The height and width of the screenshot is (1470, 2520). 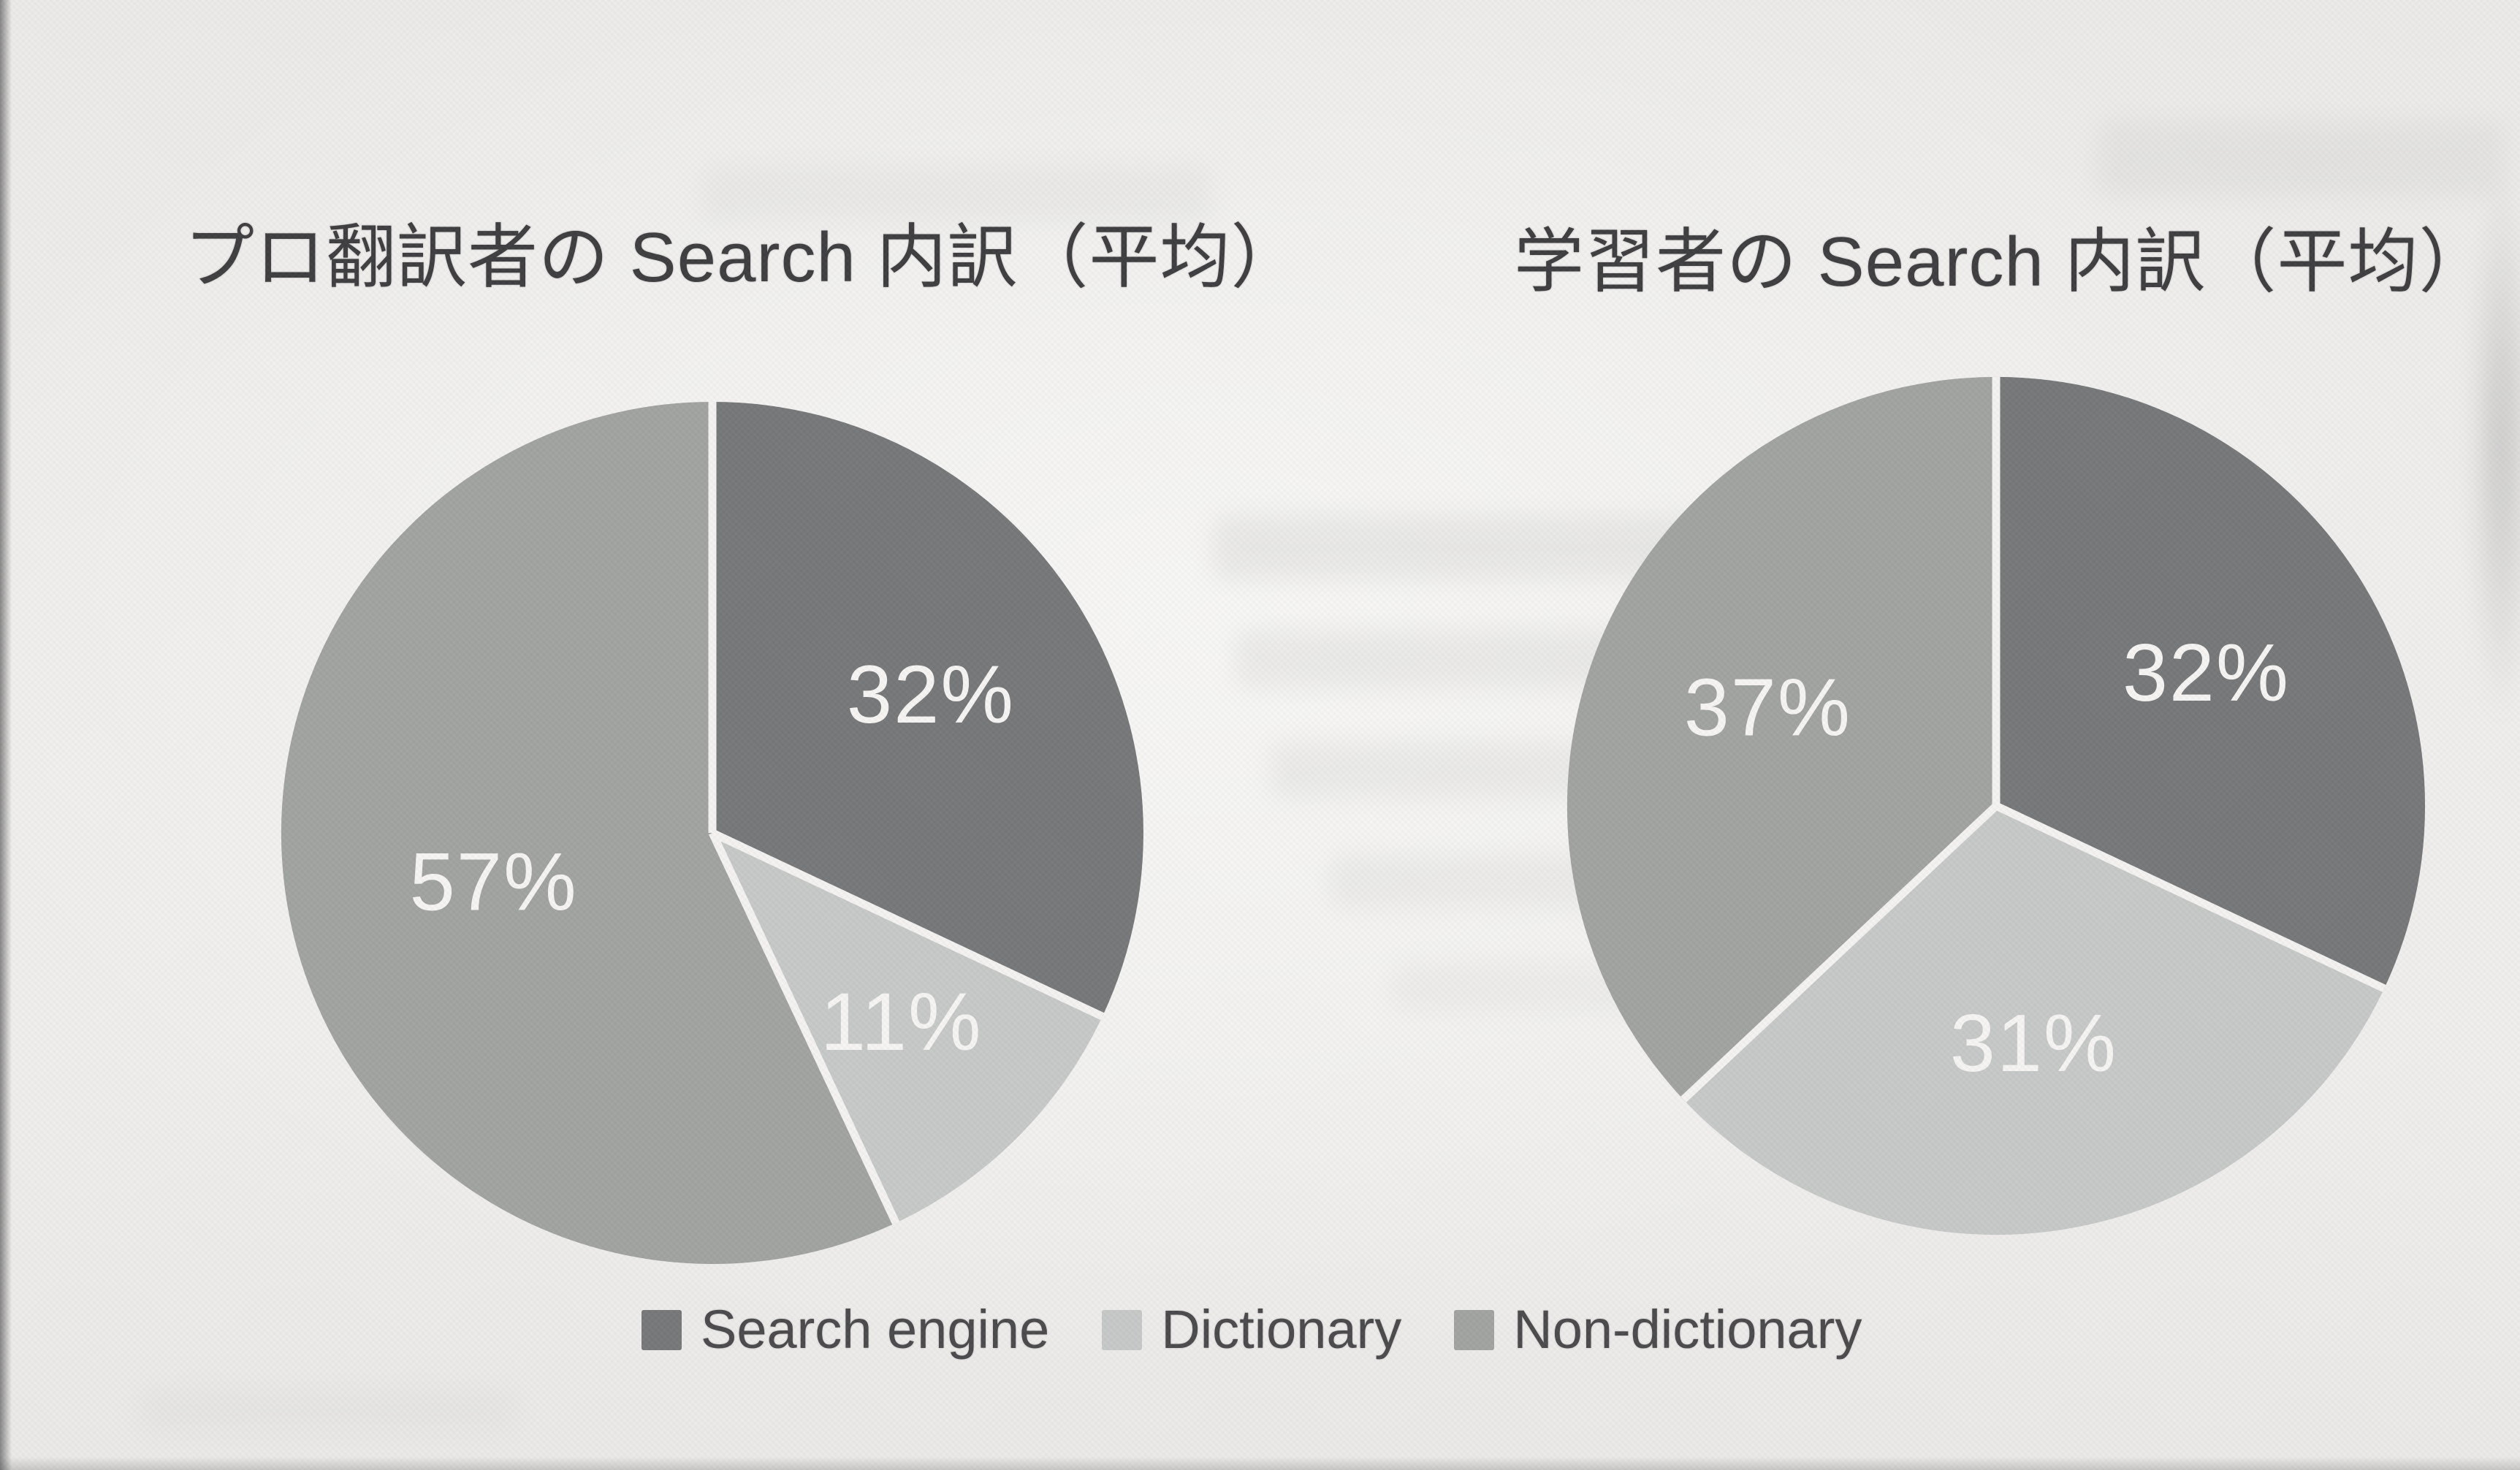 What do you see at coordinates (1281, 1329) in the screenshot?
I see `legend-label: Dictionary` at bounding box center [1281, 1329].